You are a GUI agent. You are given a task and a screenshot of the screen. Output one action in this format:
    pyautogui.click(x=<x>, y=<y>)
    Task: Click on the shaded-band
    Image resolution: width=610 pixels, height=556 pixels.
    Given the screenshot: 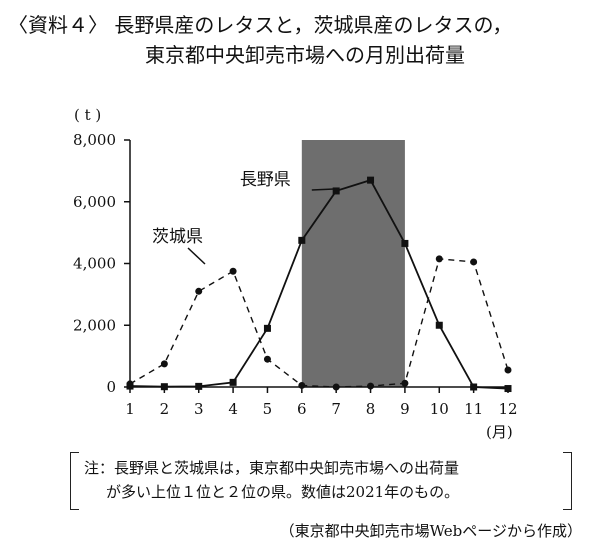 What is the action you would take?
    pyautogui.click(x=353, y=263)
    